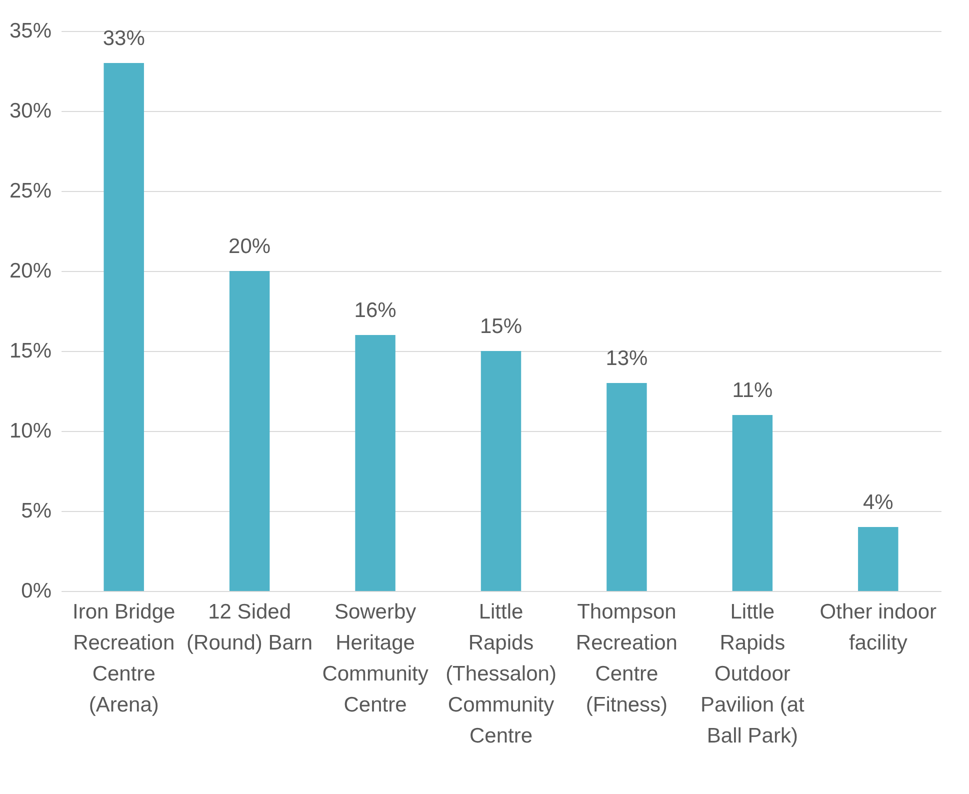 This screenshot has width=969, height=794. I want to click on x-tick-label: Little Rapids (Thessalon) Community Centre, so click(501, 674).